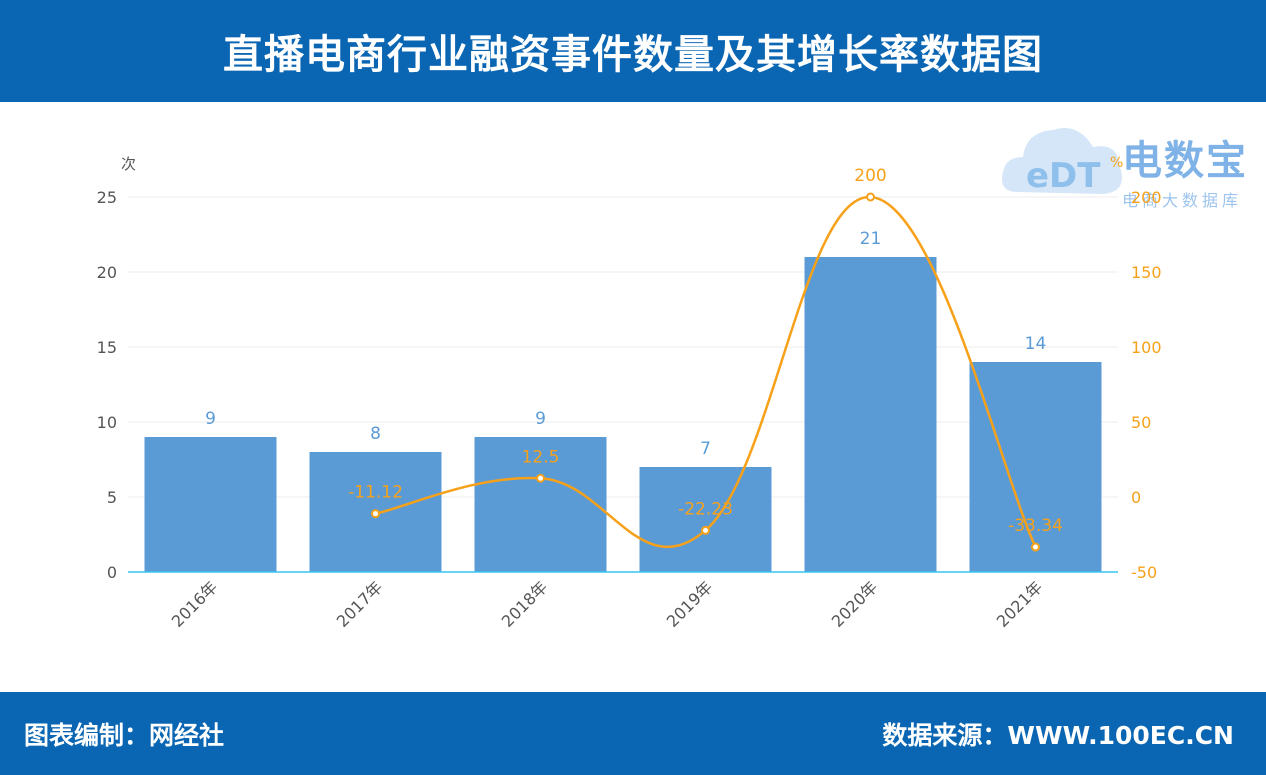 Image resolution: width=1266 pixels, height=775 pixels. I want to click on x-tick-label: 2017年, so click(360, 604).